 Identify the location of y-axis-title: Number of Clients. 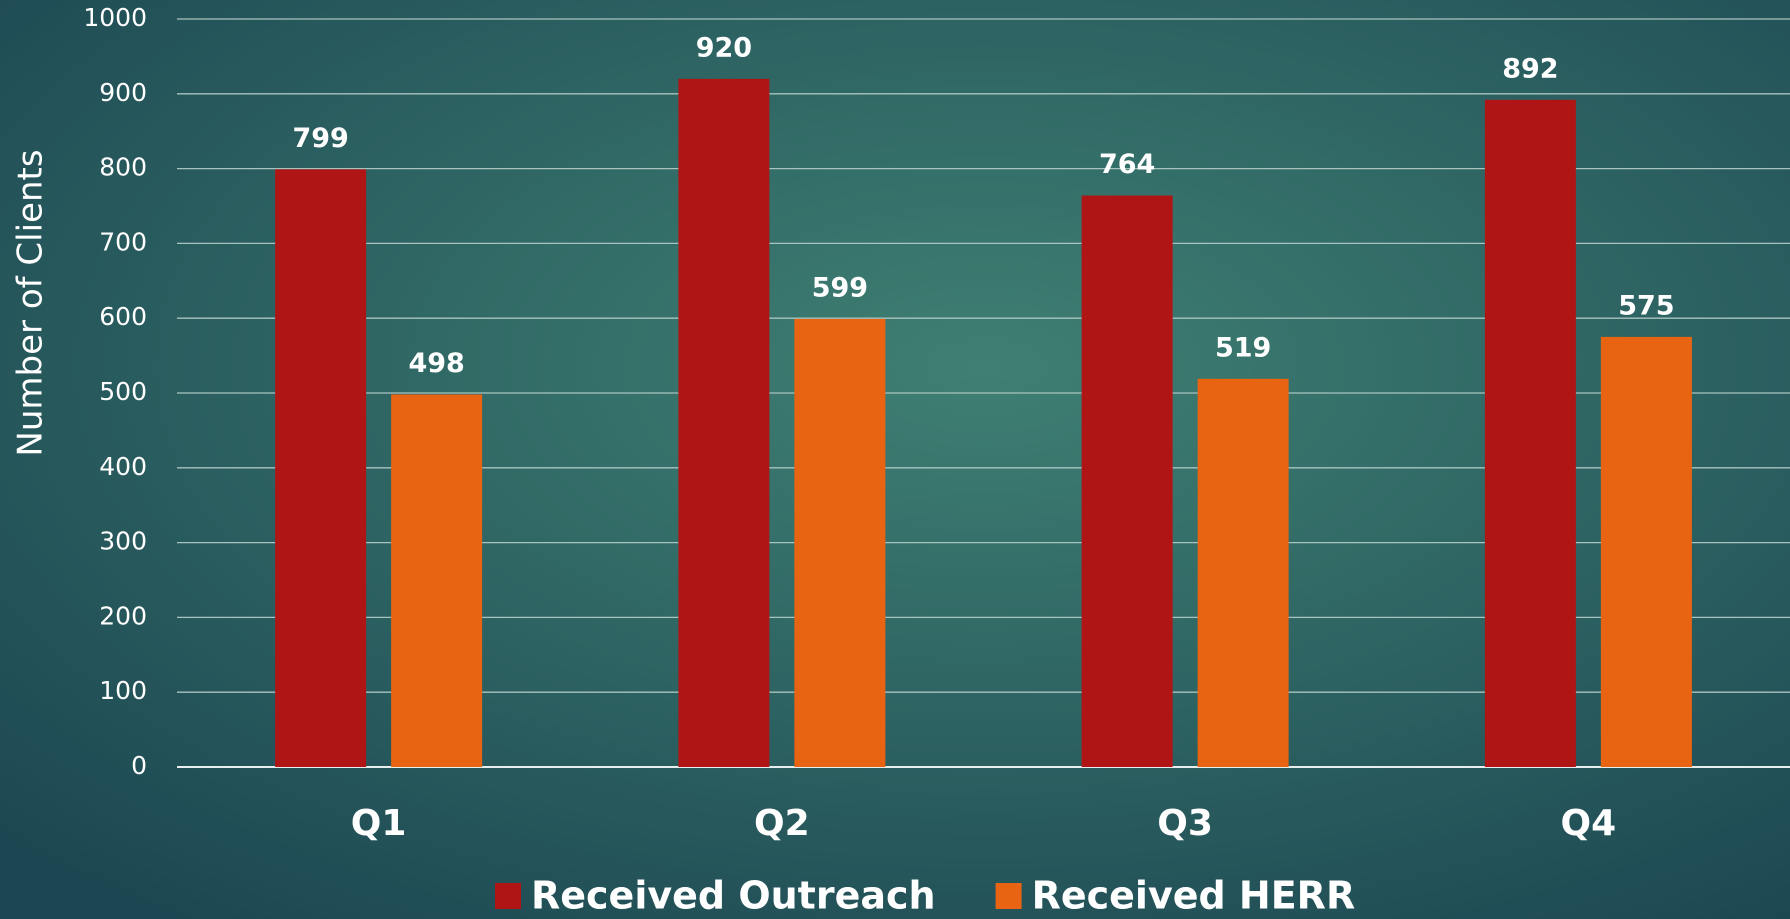
(31, 302).